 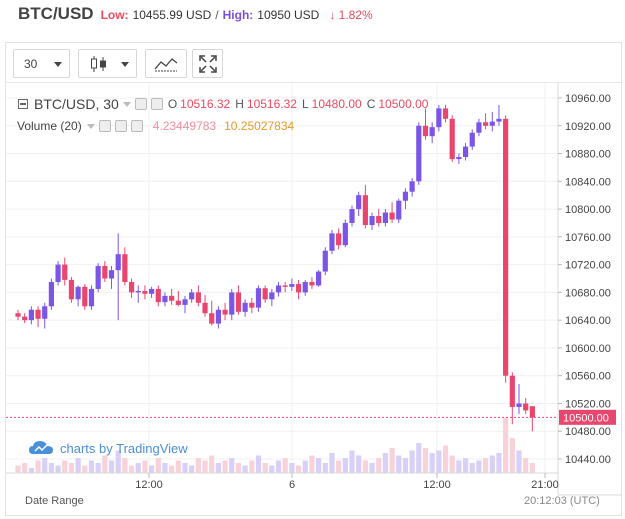 I want to click on indicators-button, so click(x=166, y=63).